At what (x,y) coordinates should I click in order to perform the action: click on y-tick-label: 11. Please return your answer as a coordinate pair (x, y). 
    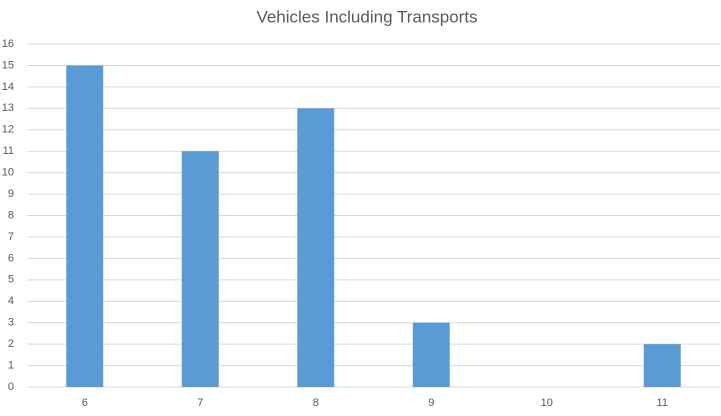
    Looking at the image, I should click on (8, 151).